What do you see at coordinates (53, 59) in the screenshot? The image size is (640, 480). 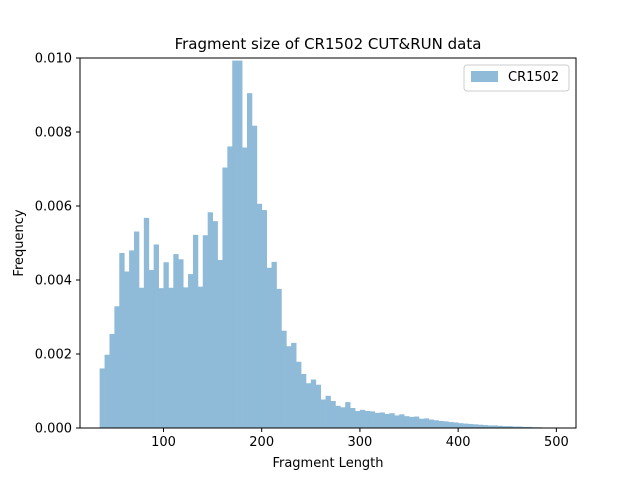 I see `y-tick-label: 0.010` at bounding box center [53, 59].